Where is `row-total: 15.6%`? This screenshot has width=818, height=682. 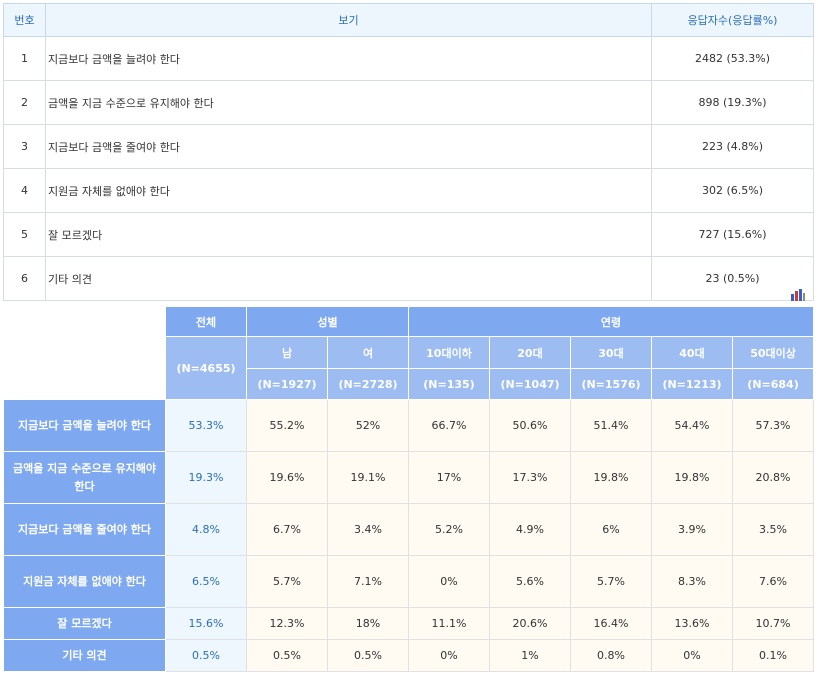 row-total: 15.6% is located at coordinates (206, 623).